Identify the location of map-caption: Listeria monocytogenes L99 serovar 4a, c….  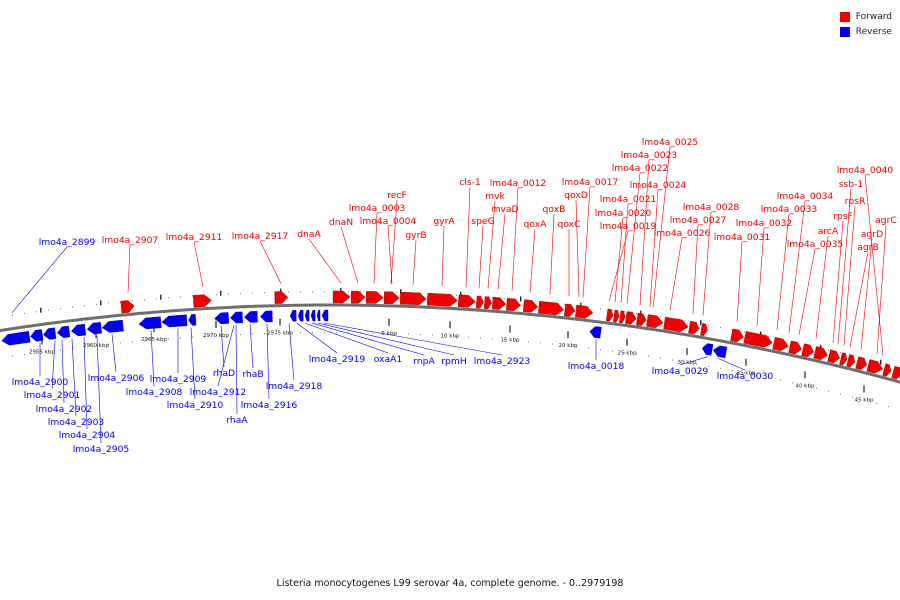
(450, 583).